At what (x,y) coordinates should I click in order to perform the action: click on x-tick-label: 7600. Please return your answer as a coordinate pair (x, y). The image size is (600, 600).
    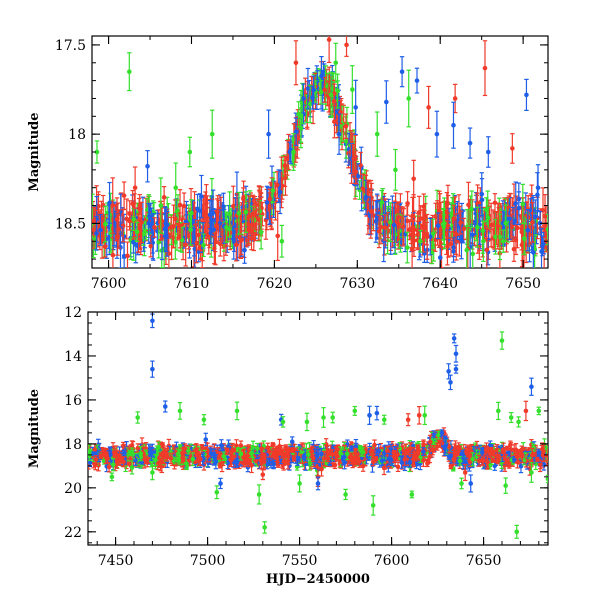
    Looking at the image, I should click on (109, 284).